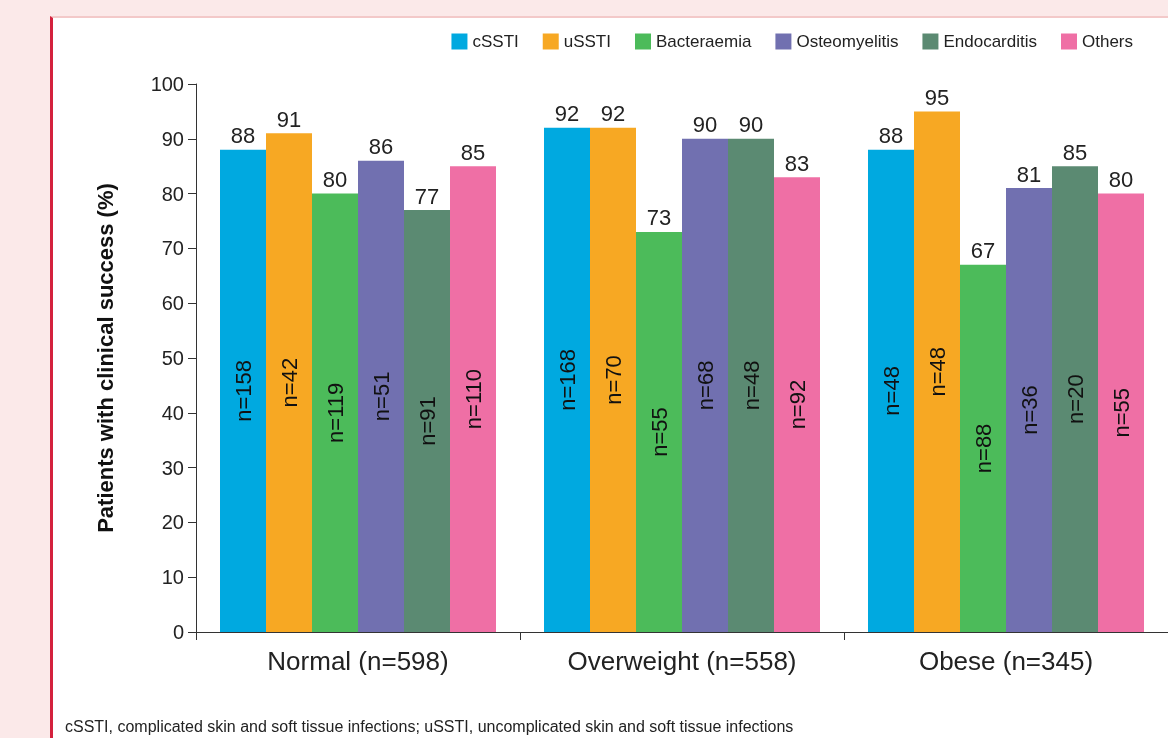  I want to click on data-label: 86, so click(381, 147).